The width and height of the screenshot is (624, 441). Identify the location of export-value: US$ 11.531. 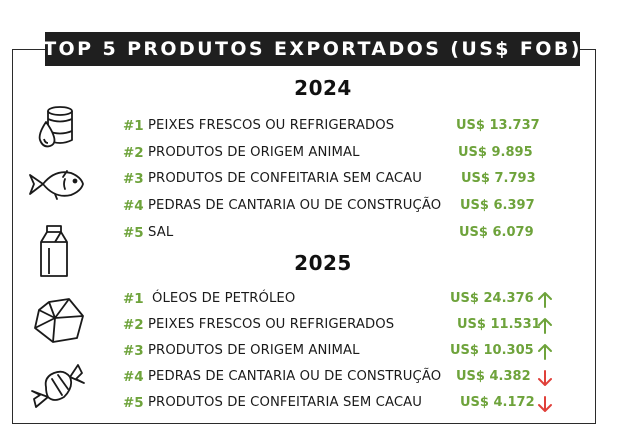
(499, 324).